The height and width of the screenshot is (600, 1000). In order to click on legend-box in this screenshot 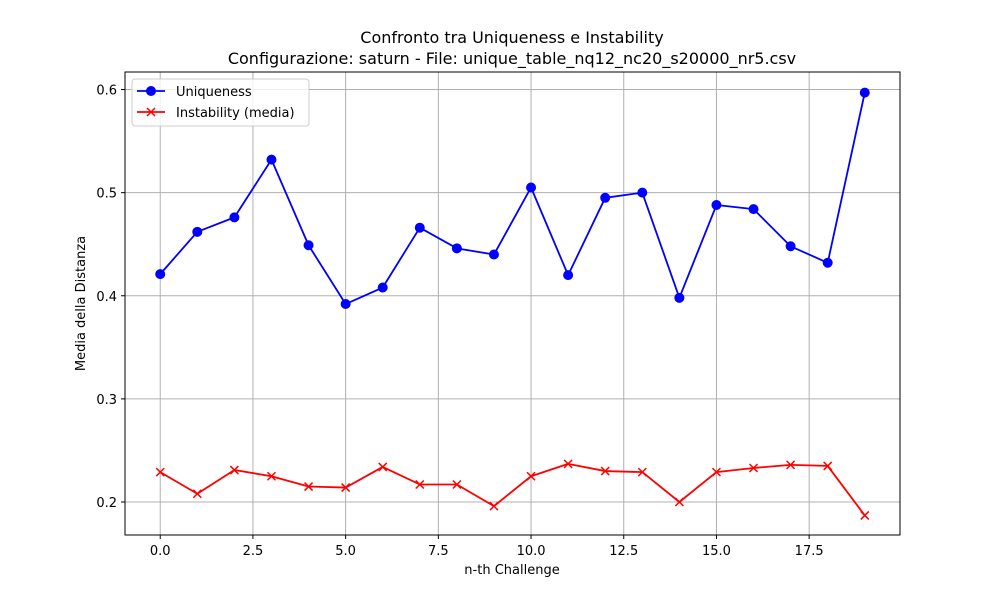, I will do `click(220, 102)`.